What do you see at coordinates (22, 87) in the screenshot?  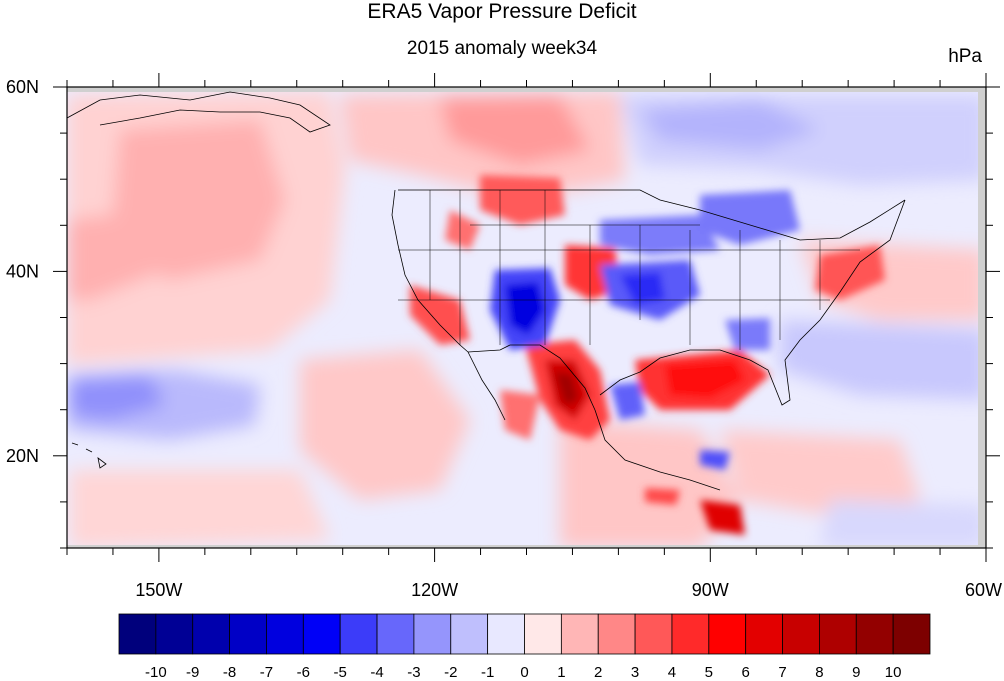 I see `y-tick-label: 60N` at bounding box center [22, 87].